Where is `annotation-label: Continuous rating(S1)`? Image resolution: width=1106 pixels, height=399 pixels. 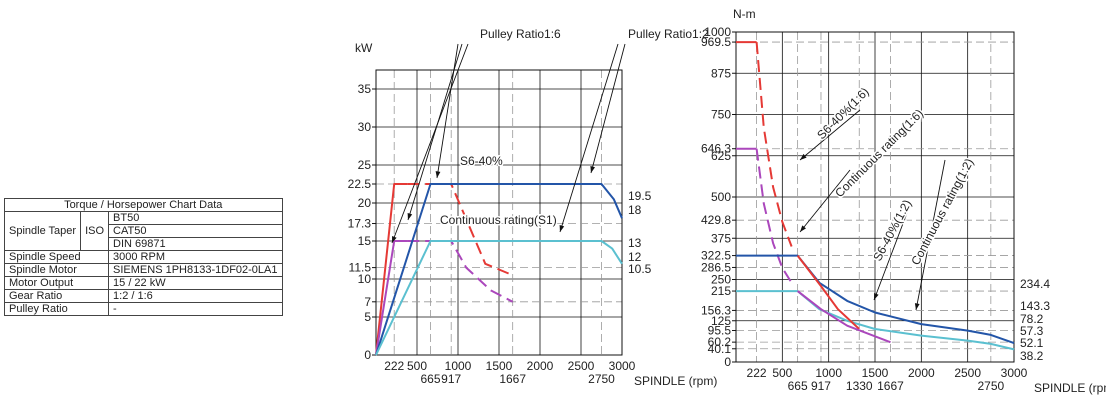
annotation-label: Continuous rating(S1) is located at coordinates (498, 220).